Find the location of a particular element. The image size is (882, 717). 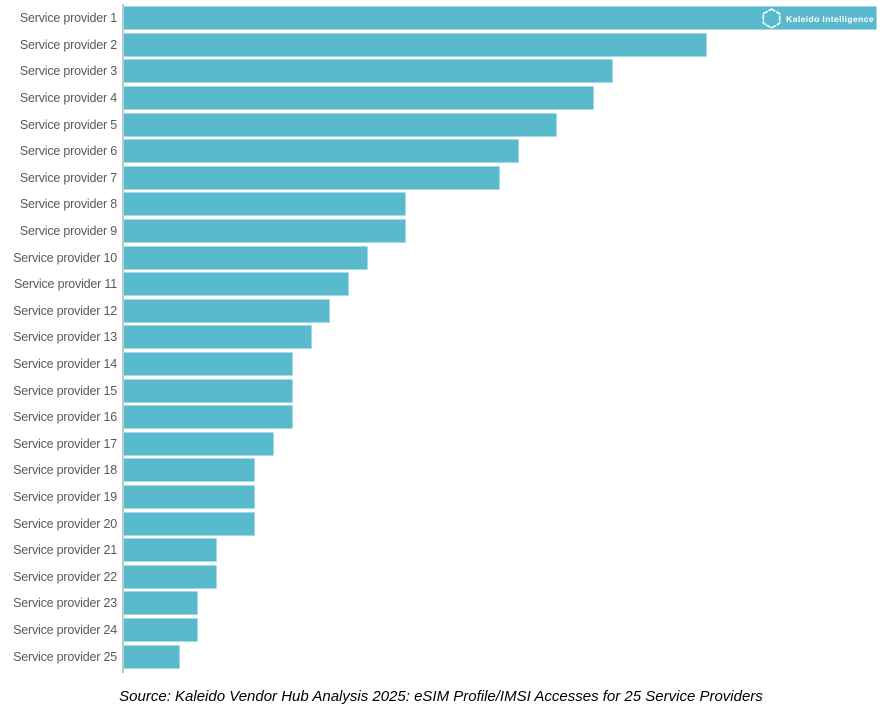

bar-row: Service provider 19 is located at coordinates (438, 497).